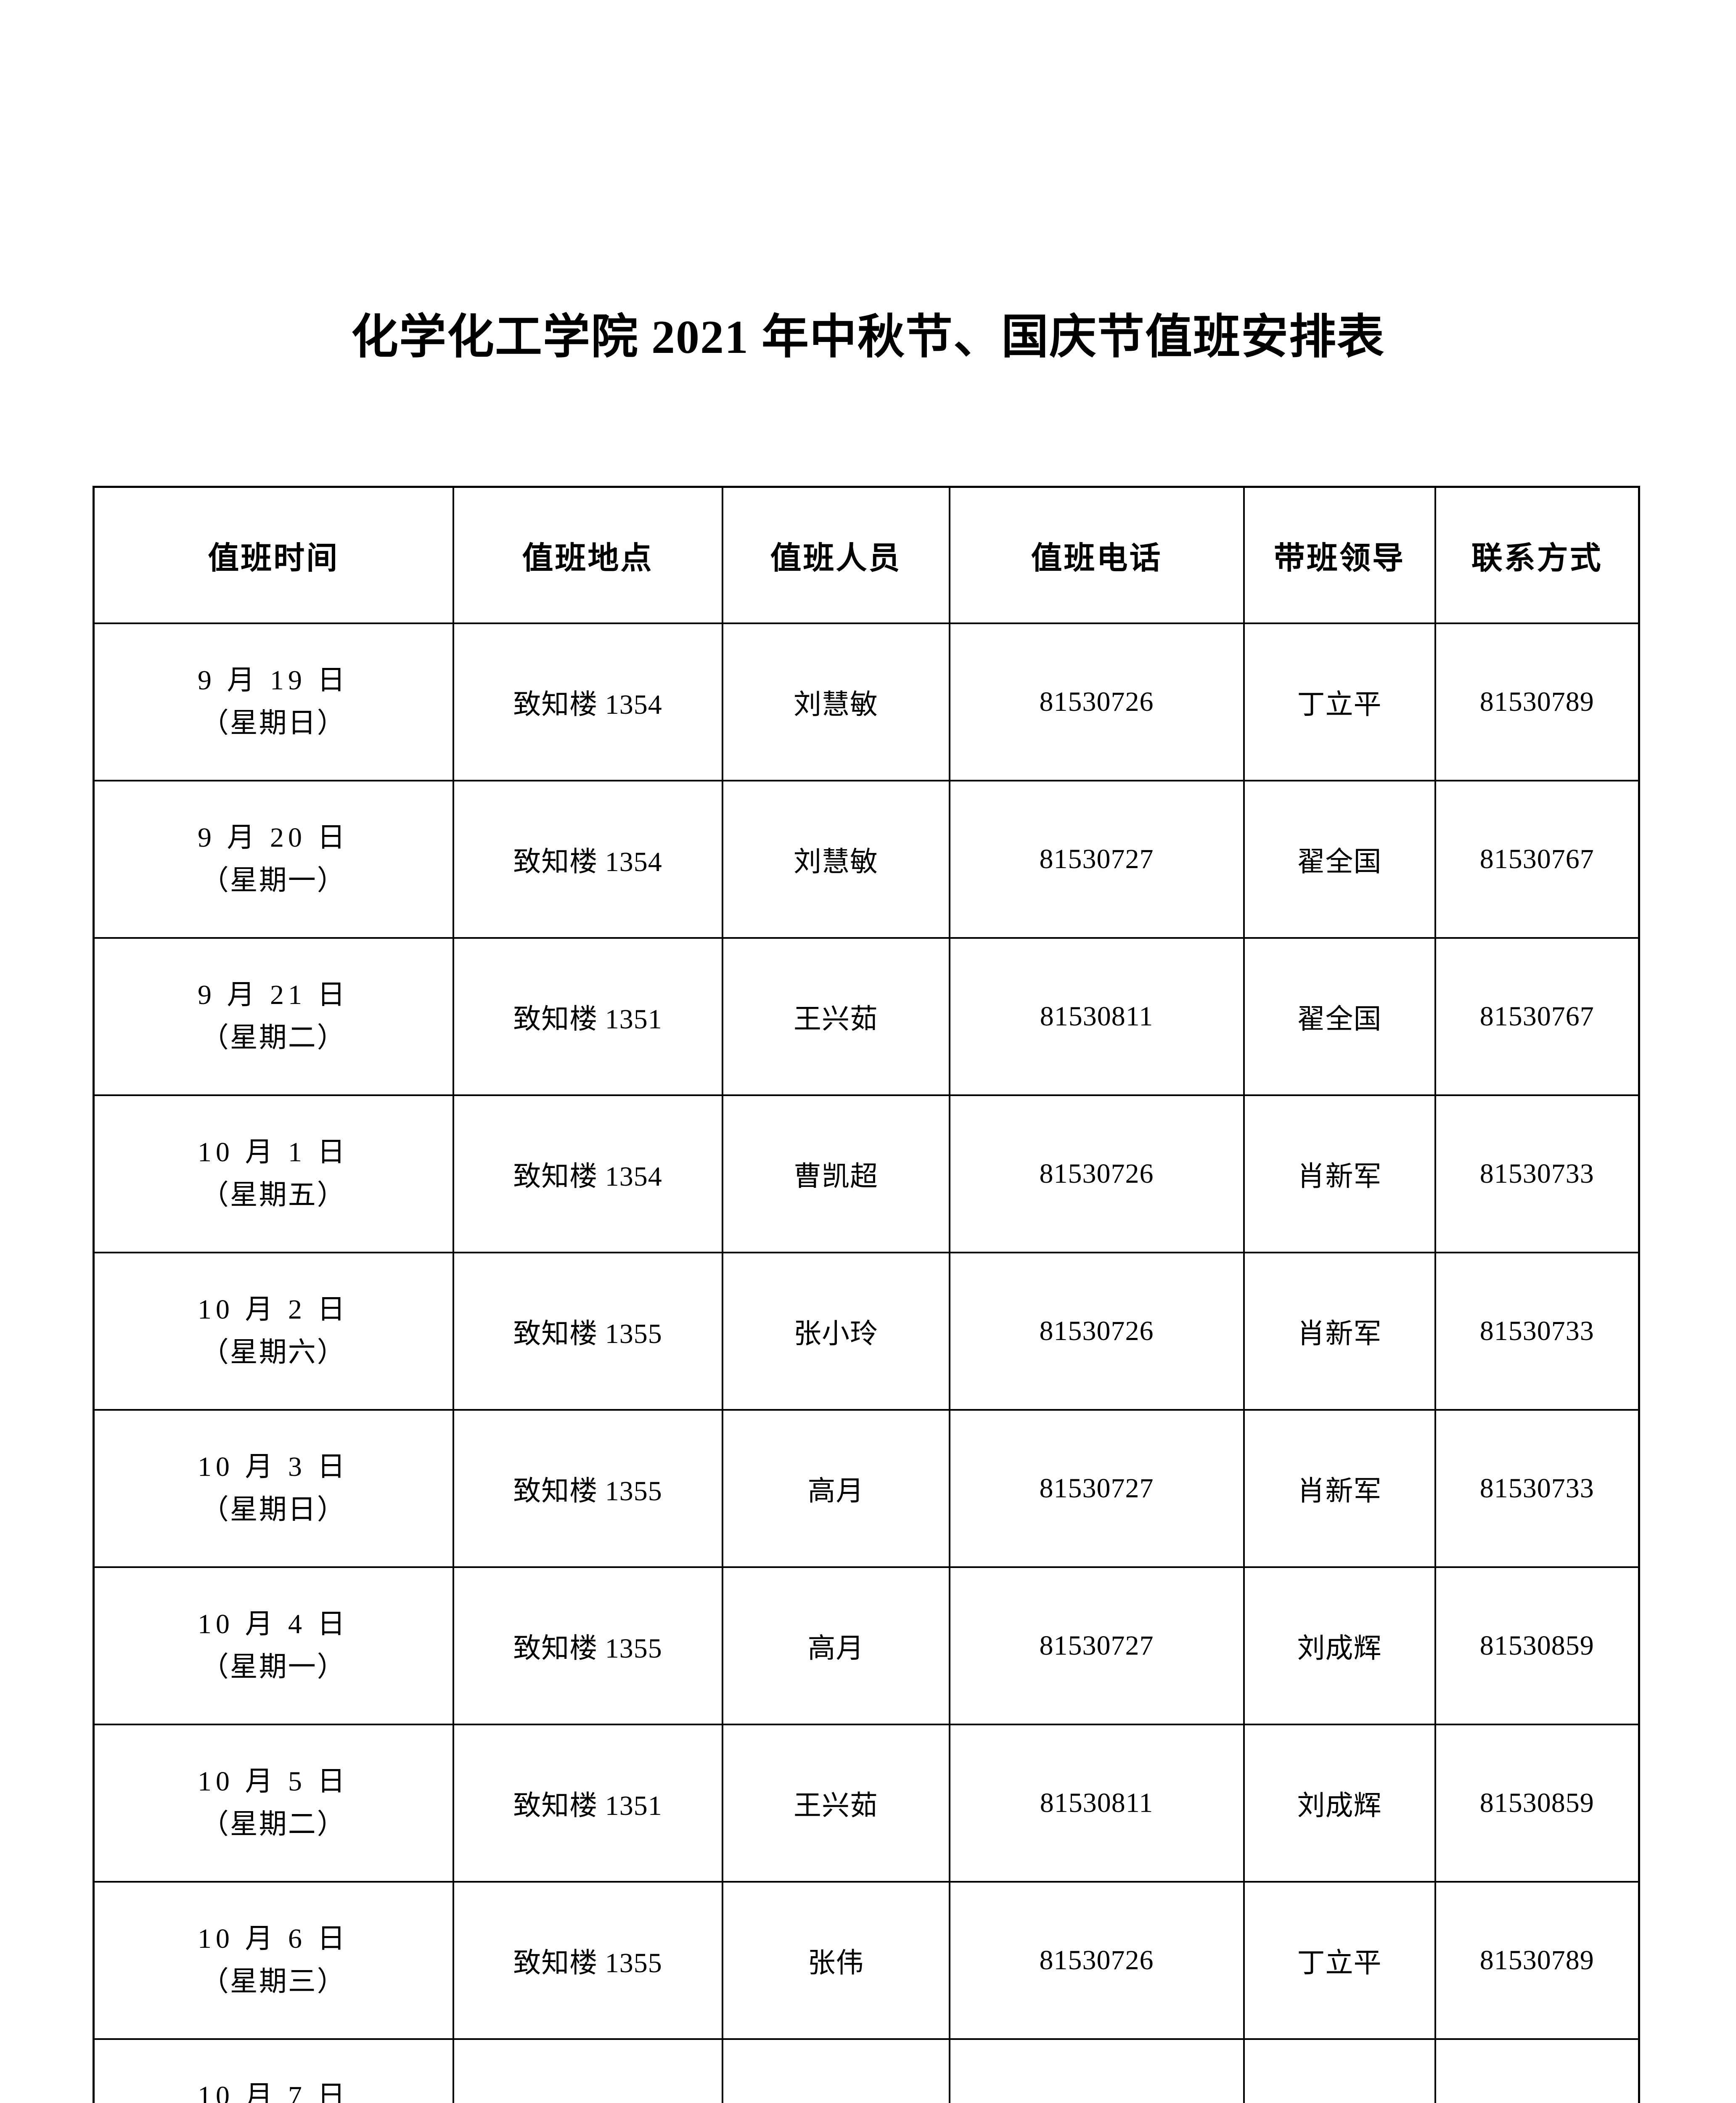 This screenshot has width=1736, height=2103. Describe the element at coordinates (1537, 555) in the screenshot. I see `column-header-duty-contact: 联系方式` at that location.